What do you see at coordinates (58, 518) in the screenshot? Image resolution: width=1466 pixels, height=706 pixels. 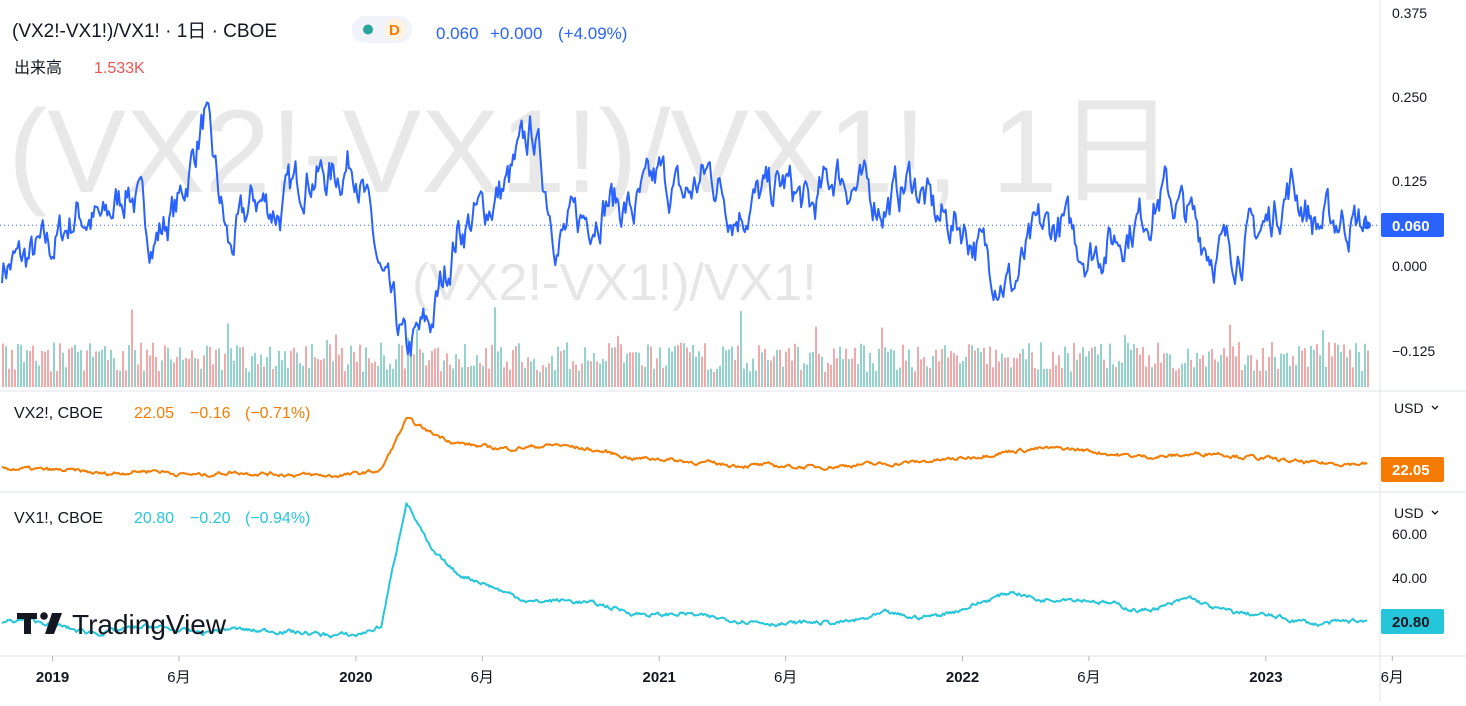 I see `vx1-title: VX1!, CBOE` at bounding box center [58, 518].